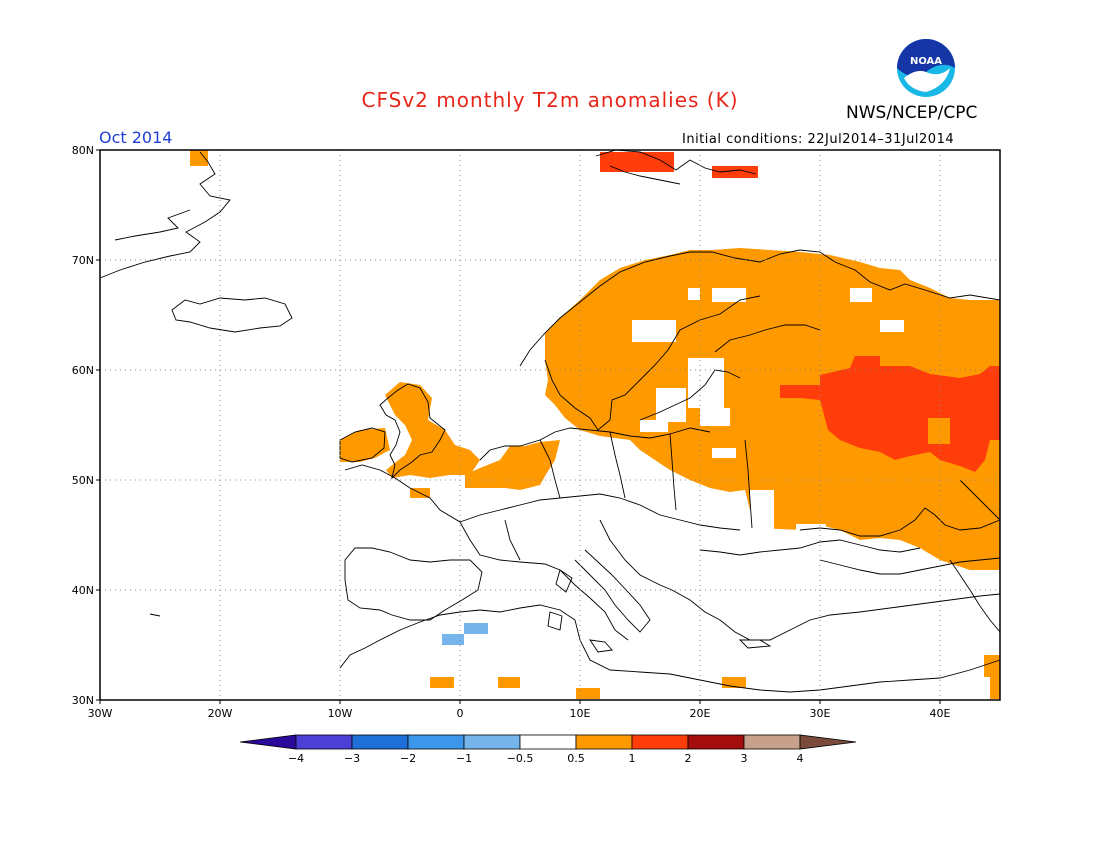  What do you see at coordinates (820, 713) in the screenshot?
I see `lon-tick-label: 30E` at bounding box center [820, 713].